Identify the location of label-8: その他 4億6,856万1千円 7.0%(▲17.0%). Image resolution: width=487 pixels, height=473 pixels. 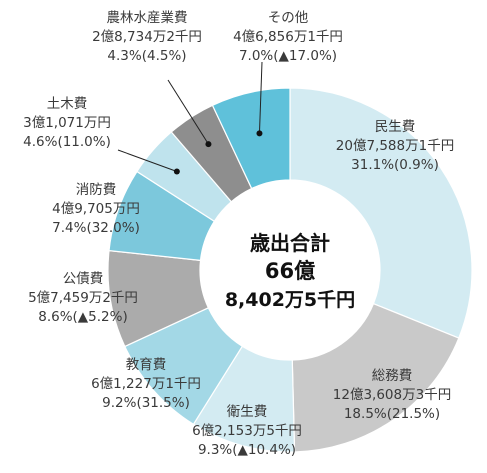
(288, 37).